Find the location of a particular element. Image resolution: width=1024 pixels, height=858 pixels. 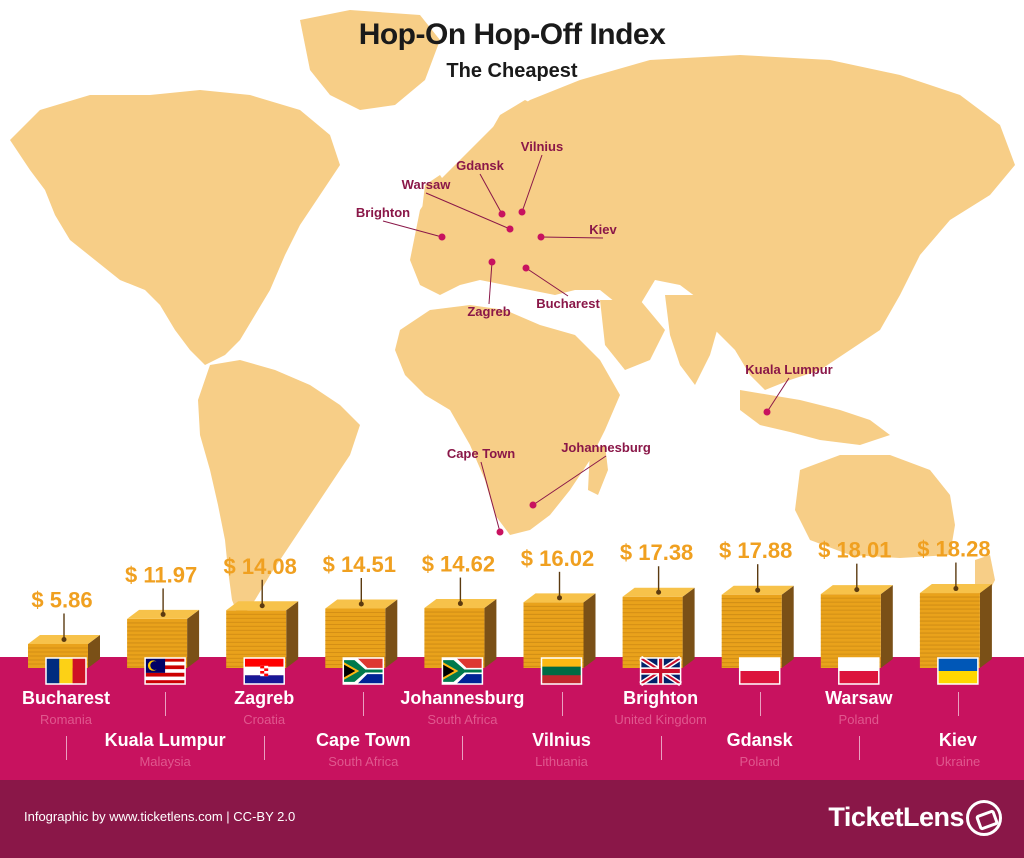

map-pin-johannesburg is located at coordinates (533, 505).